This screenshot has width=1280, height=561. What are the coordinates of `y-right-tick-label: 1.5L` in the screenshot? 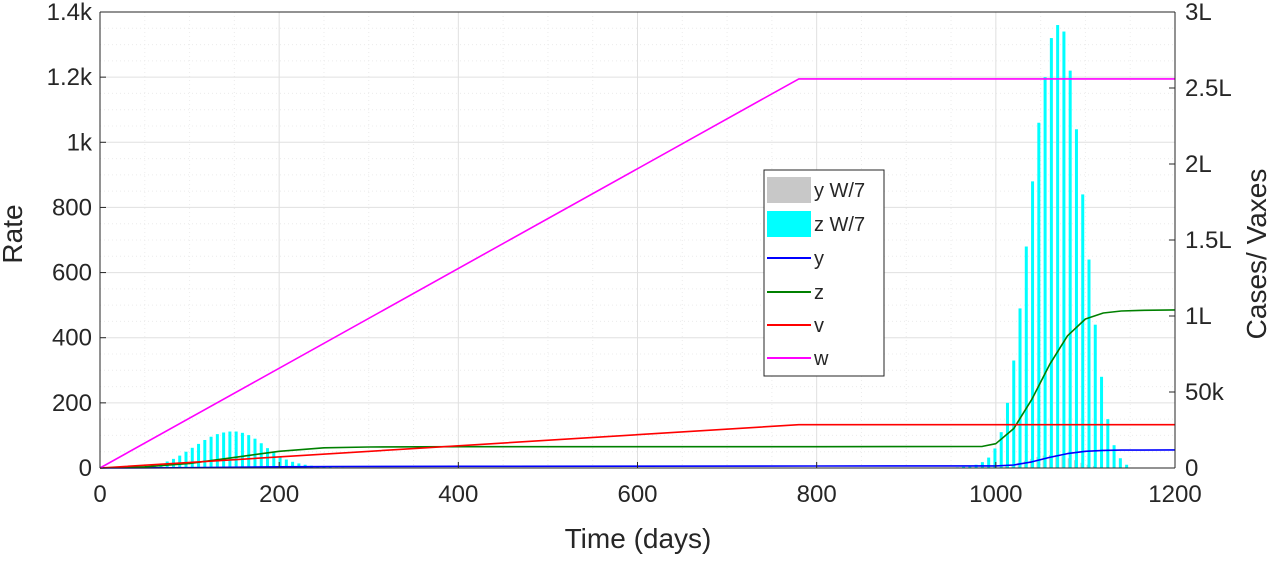 It's located at (1208, 240).